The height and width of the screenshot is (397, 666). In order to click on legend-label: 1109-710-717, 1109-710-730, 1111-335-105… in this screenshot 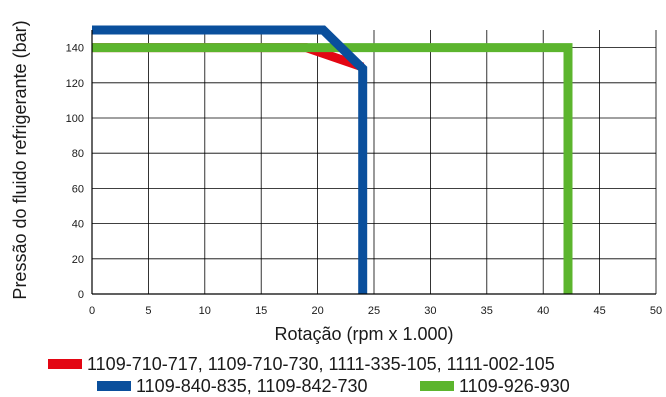, I will do `click(321, 364)`.